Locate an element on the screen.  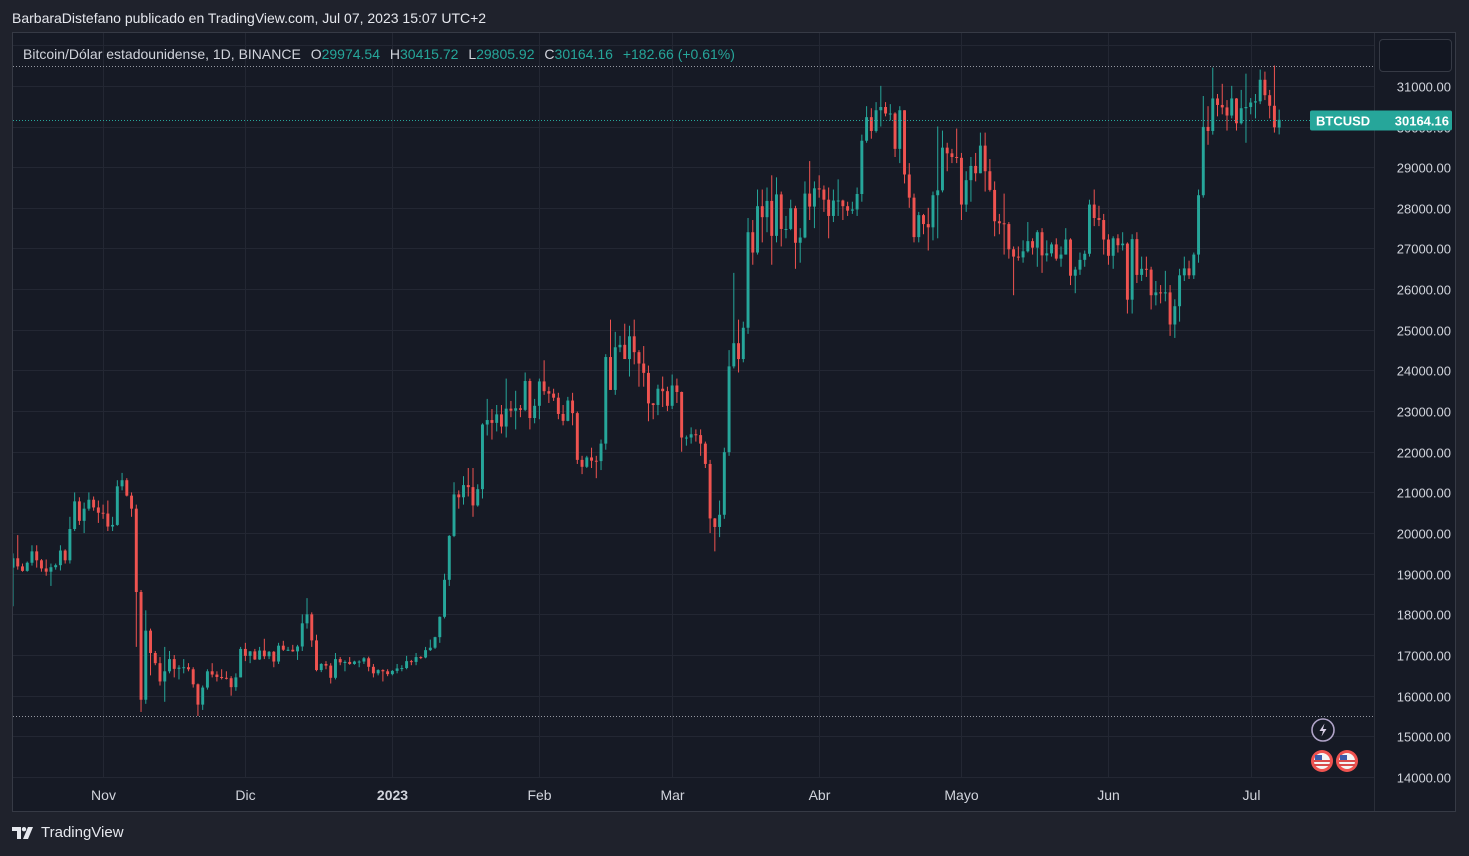
top-right-control is located at coordinates (1415, 55).